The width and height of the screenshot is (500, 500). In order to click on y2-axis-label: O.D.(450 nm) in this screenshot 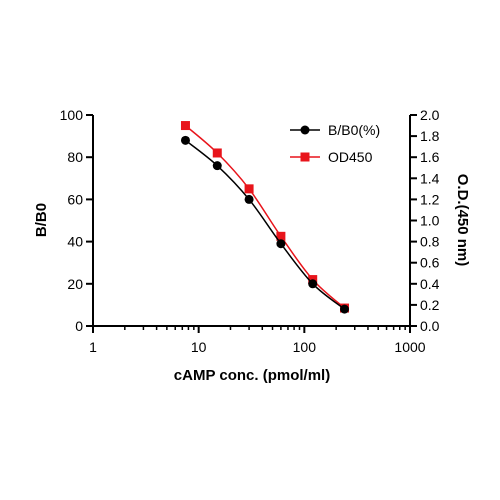, I will do `click(462, 220)`.